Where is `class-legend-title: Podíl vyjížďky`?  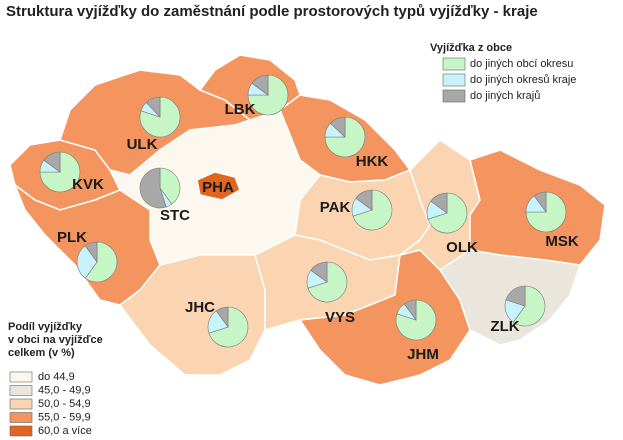
class-legend-title: Podíl vyjížďky is located at coordinates (45, 327).